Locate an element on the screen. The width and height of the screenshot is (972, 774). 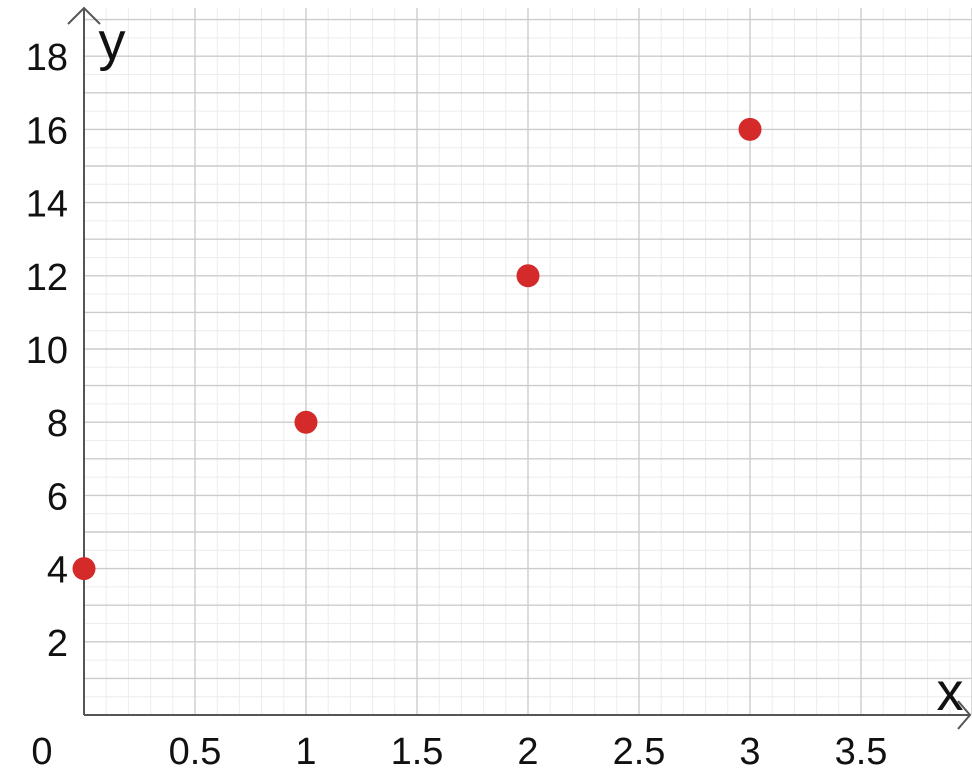
y-tick-label: 6 is located at coordinates (57, 497).